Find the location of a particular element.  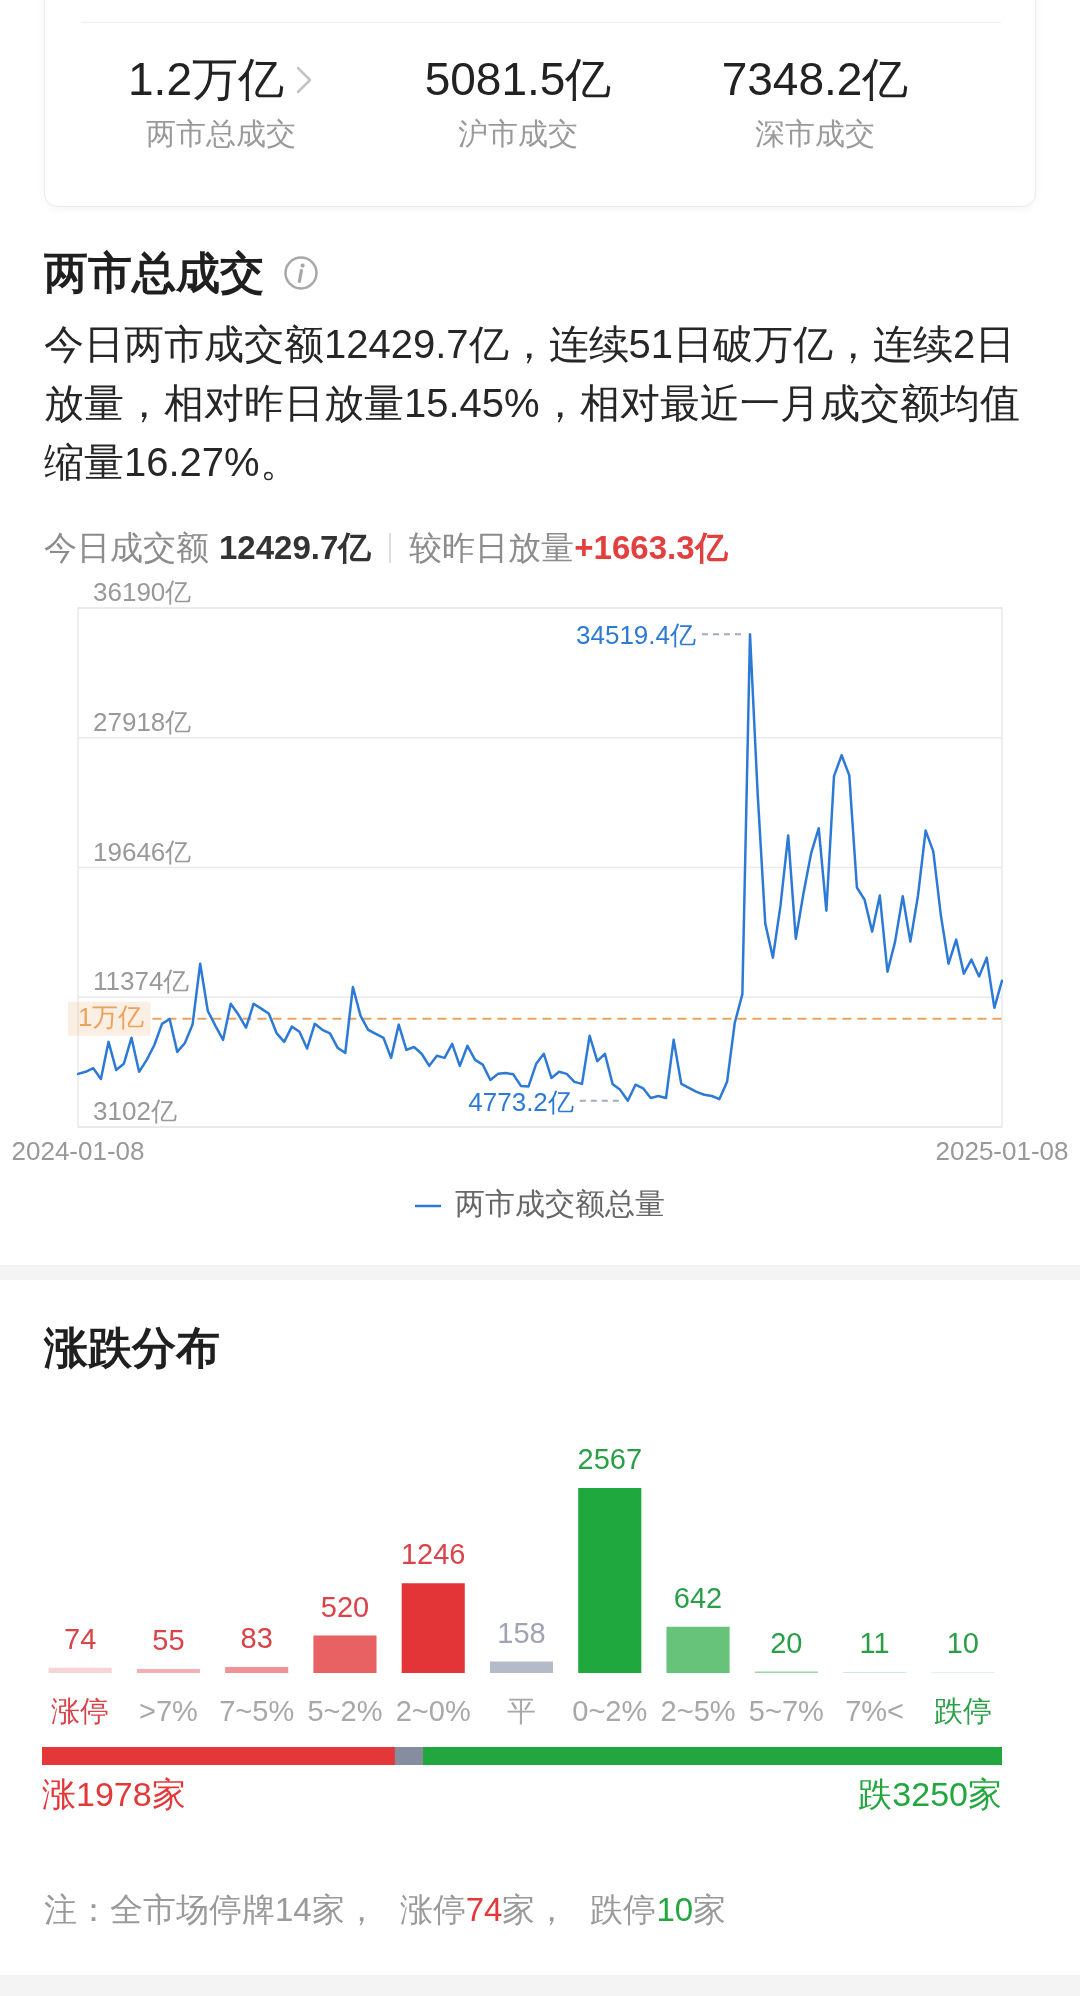

legend-label: 两市成交额总量 is located at coordinates (560, 1204).